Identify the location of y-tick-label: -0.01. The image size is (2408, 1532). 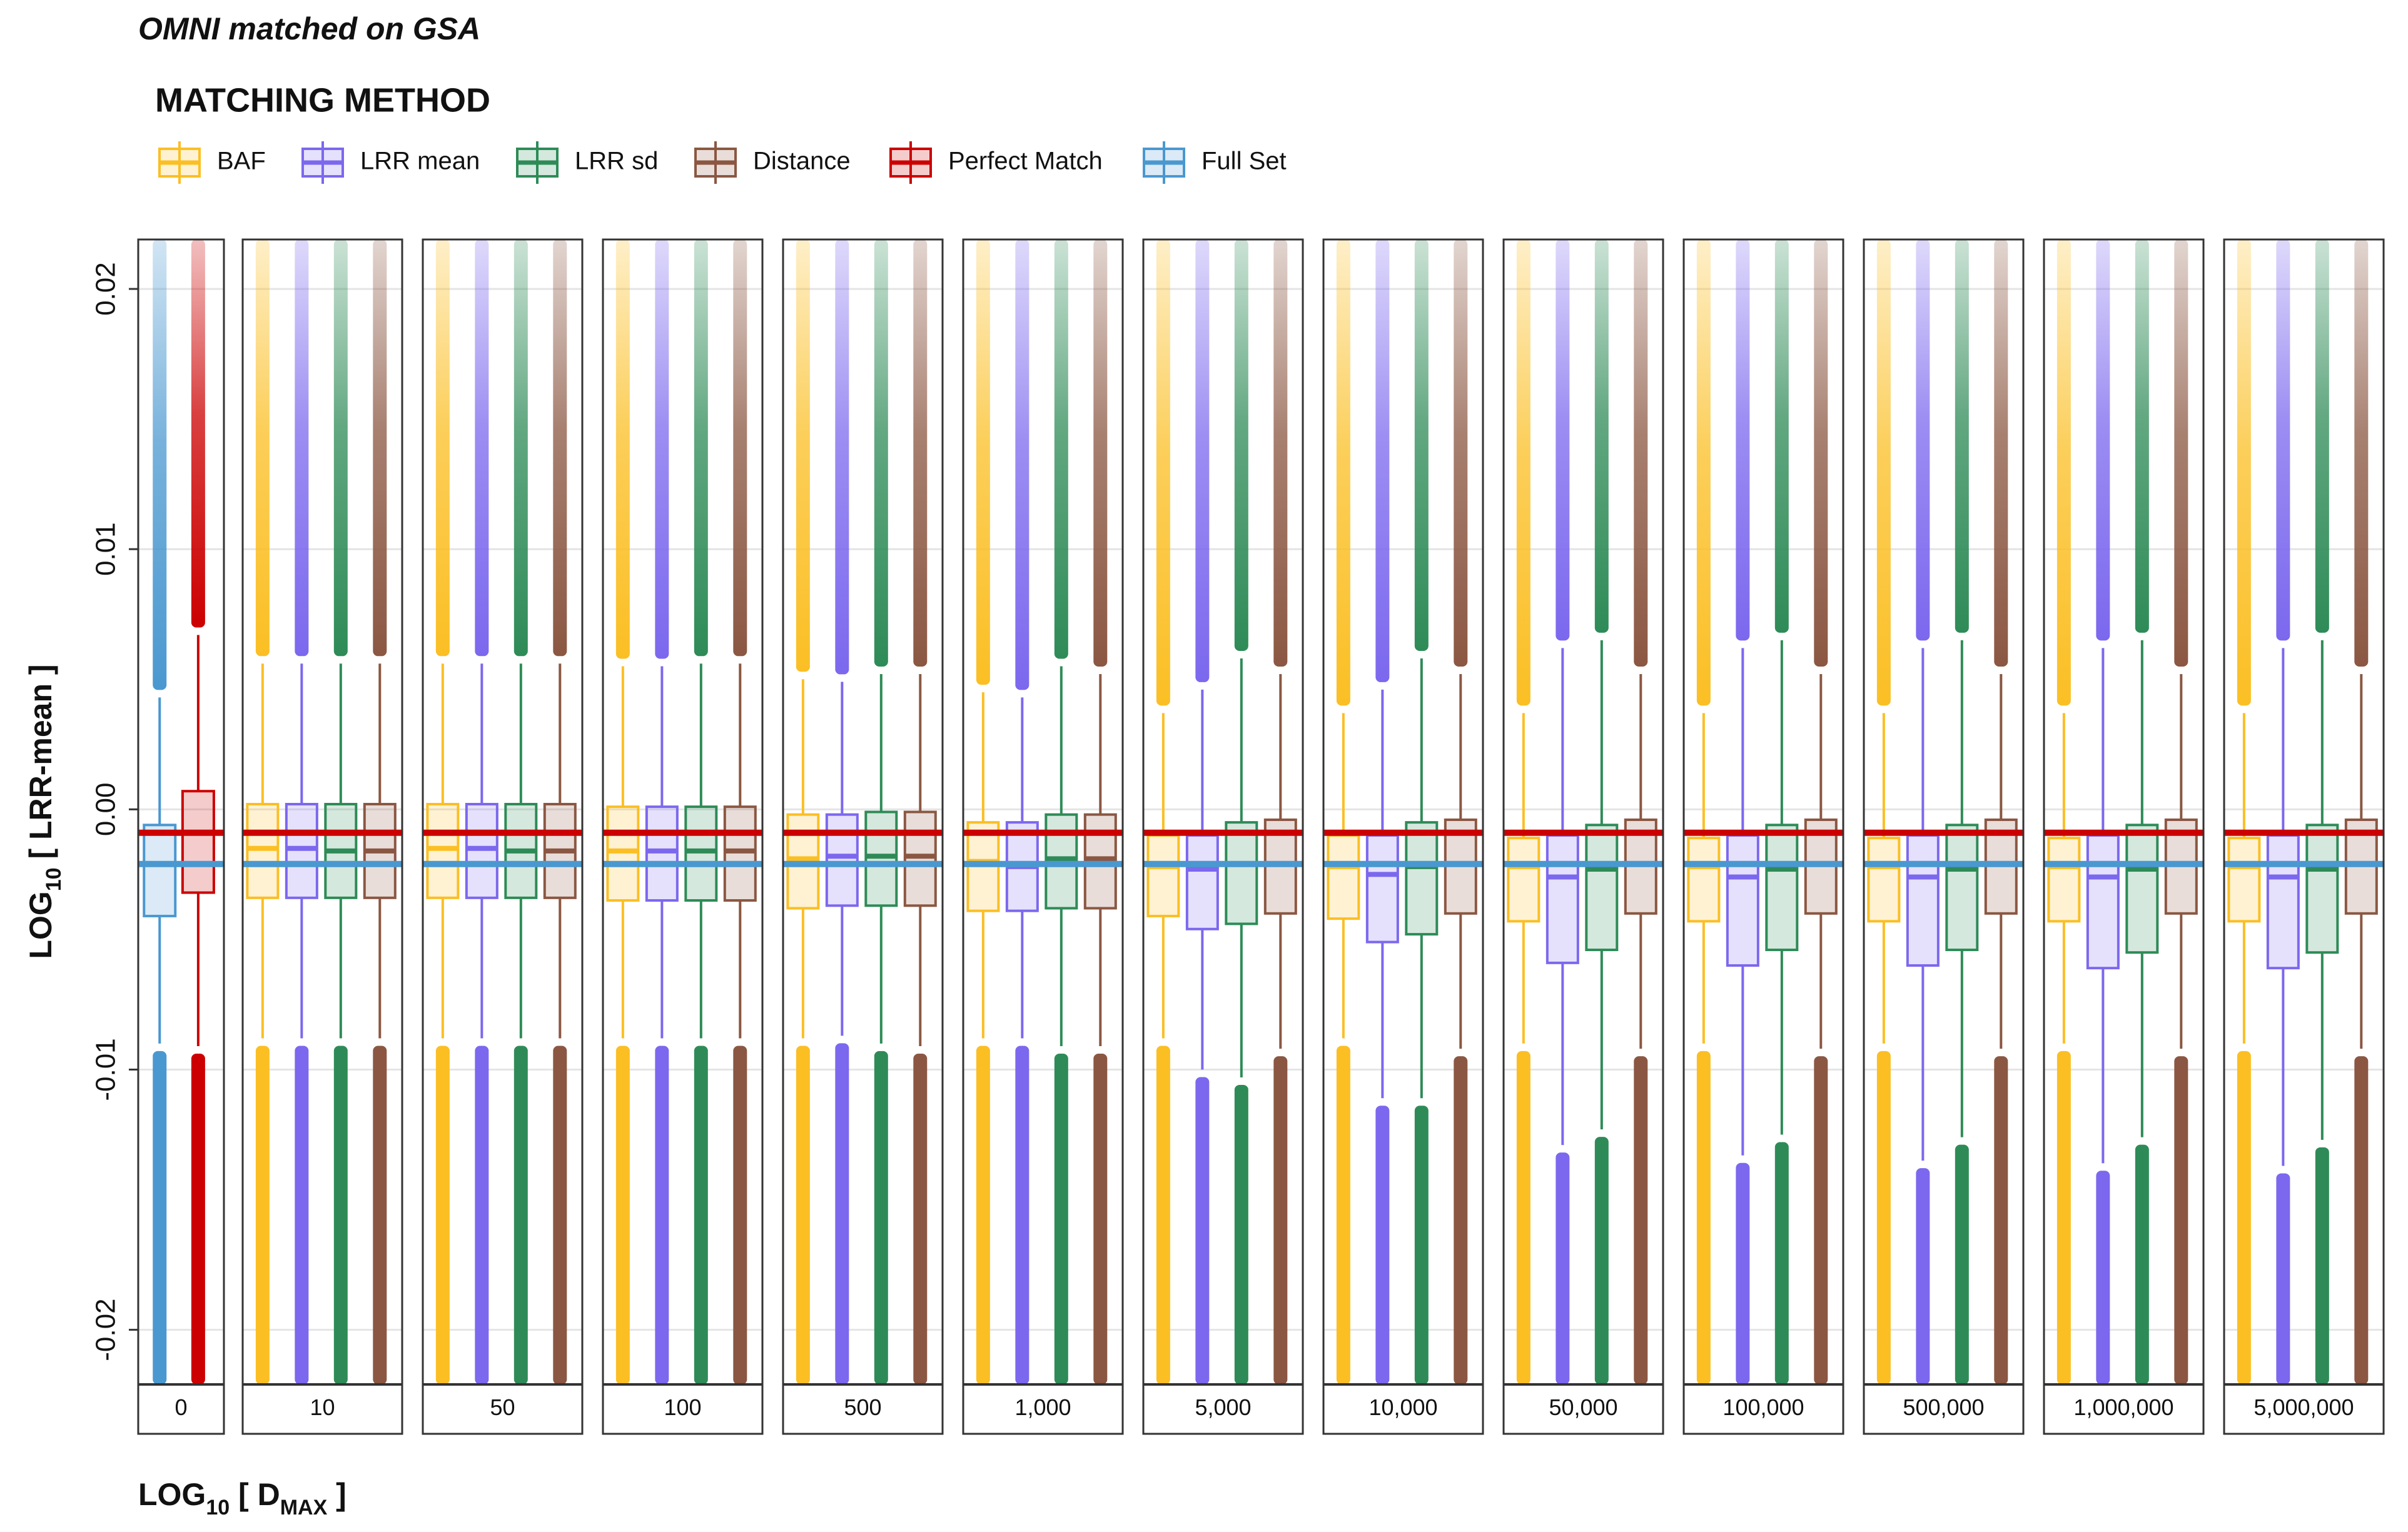
(106, 1069).